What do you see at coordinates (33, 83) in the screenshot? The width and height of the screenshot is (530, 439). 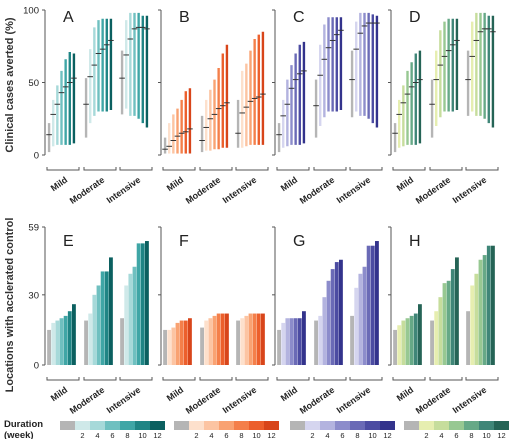 I see `y-tick-label: 50` at bounding box center [33, 83].